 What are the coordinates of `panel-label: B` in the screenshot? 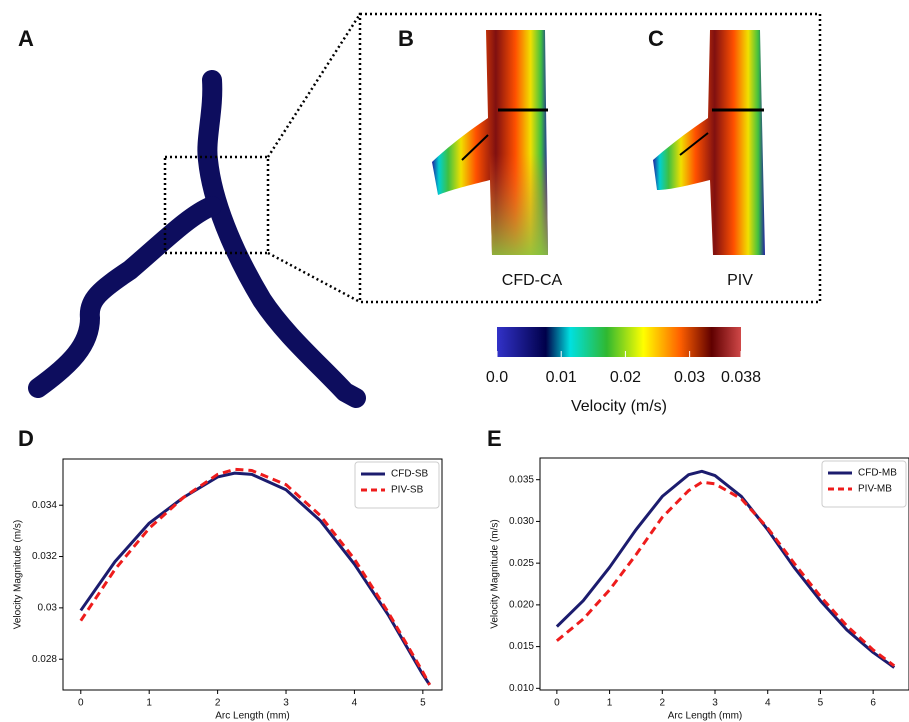 It's located at (406, 38).